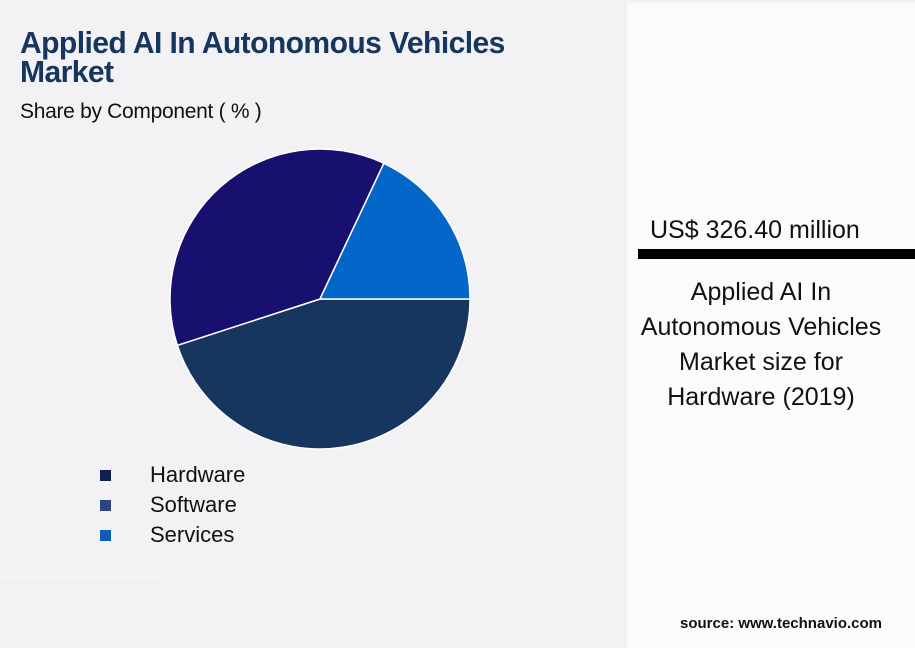 Image resolution: width=915 pixels, height=648 pixels. What do you see at coordinates (141, 111) in the screenshot?
I see `chart-subtitle: Share by Component ( % )` at bounding box center [141, 111].